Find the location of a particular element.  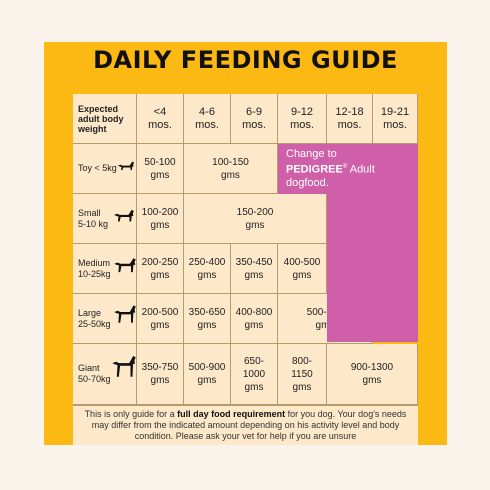

cell-giant-6-9: 650- 1000 gms is located at coordinates (254, 374).